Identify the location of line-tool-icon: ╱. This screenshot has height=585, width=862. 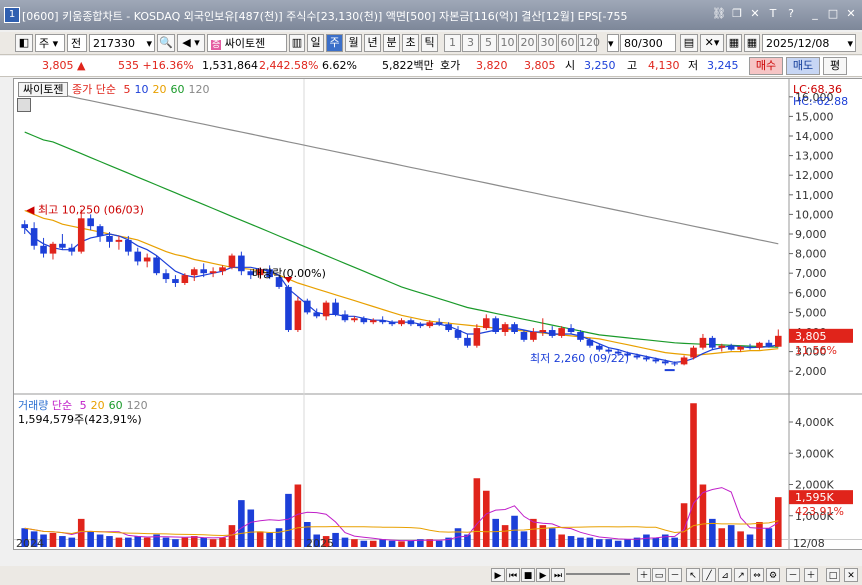
(709, 575).